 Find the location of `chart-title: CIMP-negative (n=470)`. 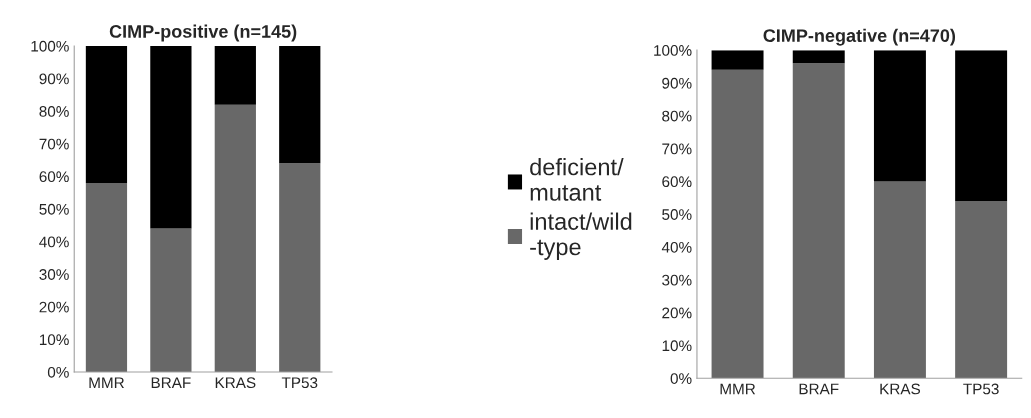

chart-title: CIMP-negative (n=470) is located at coordinates (859, 37).